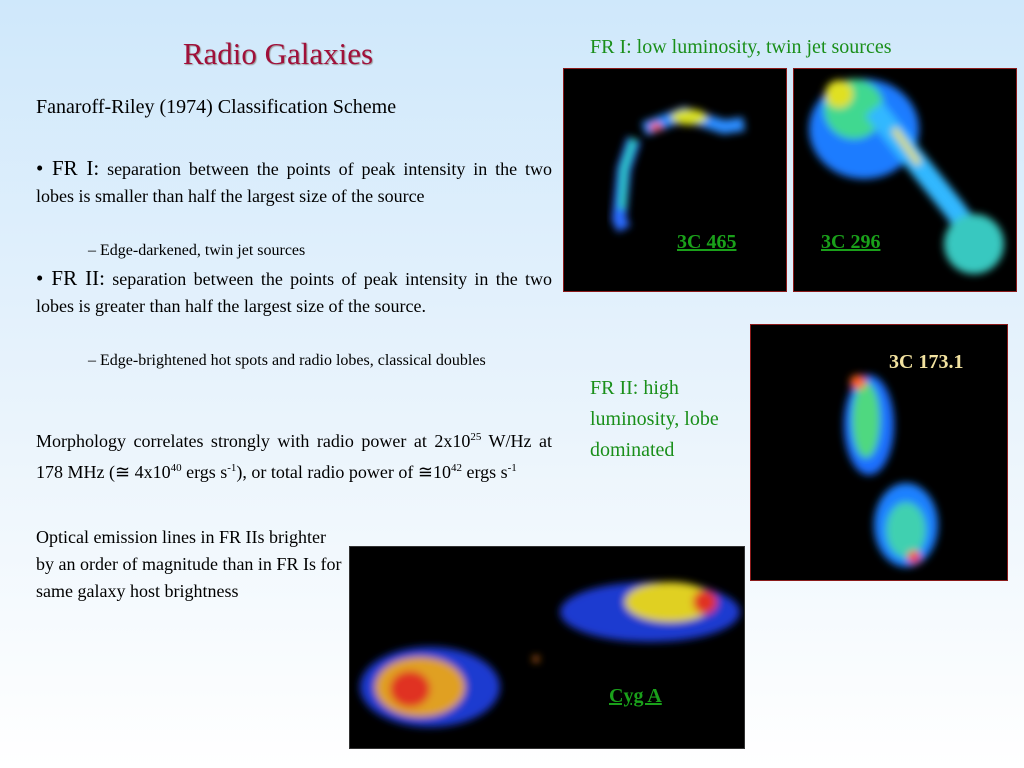 Image resolution: width=1024 pixels, height=768 pixels. What do you see at coordinates (707, 242) in the screenshot?
I see `image-label: 3C 465` at bounding box center [707, 242].